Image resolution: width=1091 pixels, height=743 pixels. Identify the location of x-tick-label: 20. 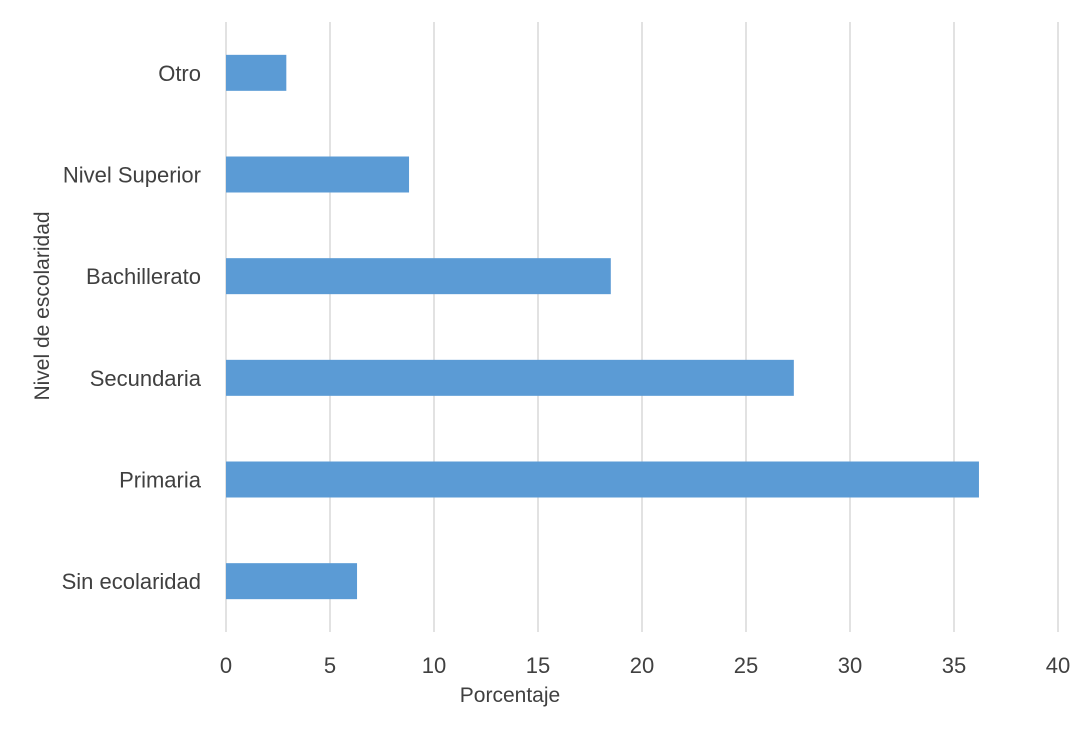
(642, 665).